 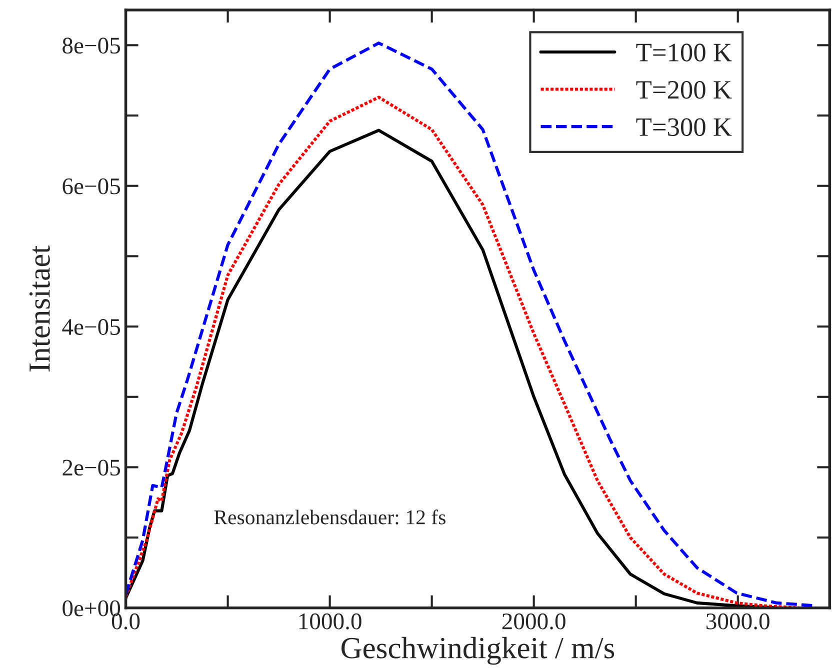 I want to click on y-axis-title: Intensitaet, so click(x=39, y=308).